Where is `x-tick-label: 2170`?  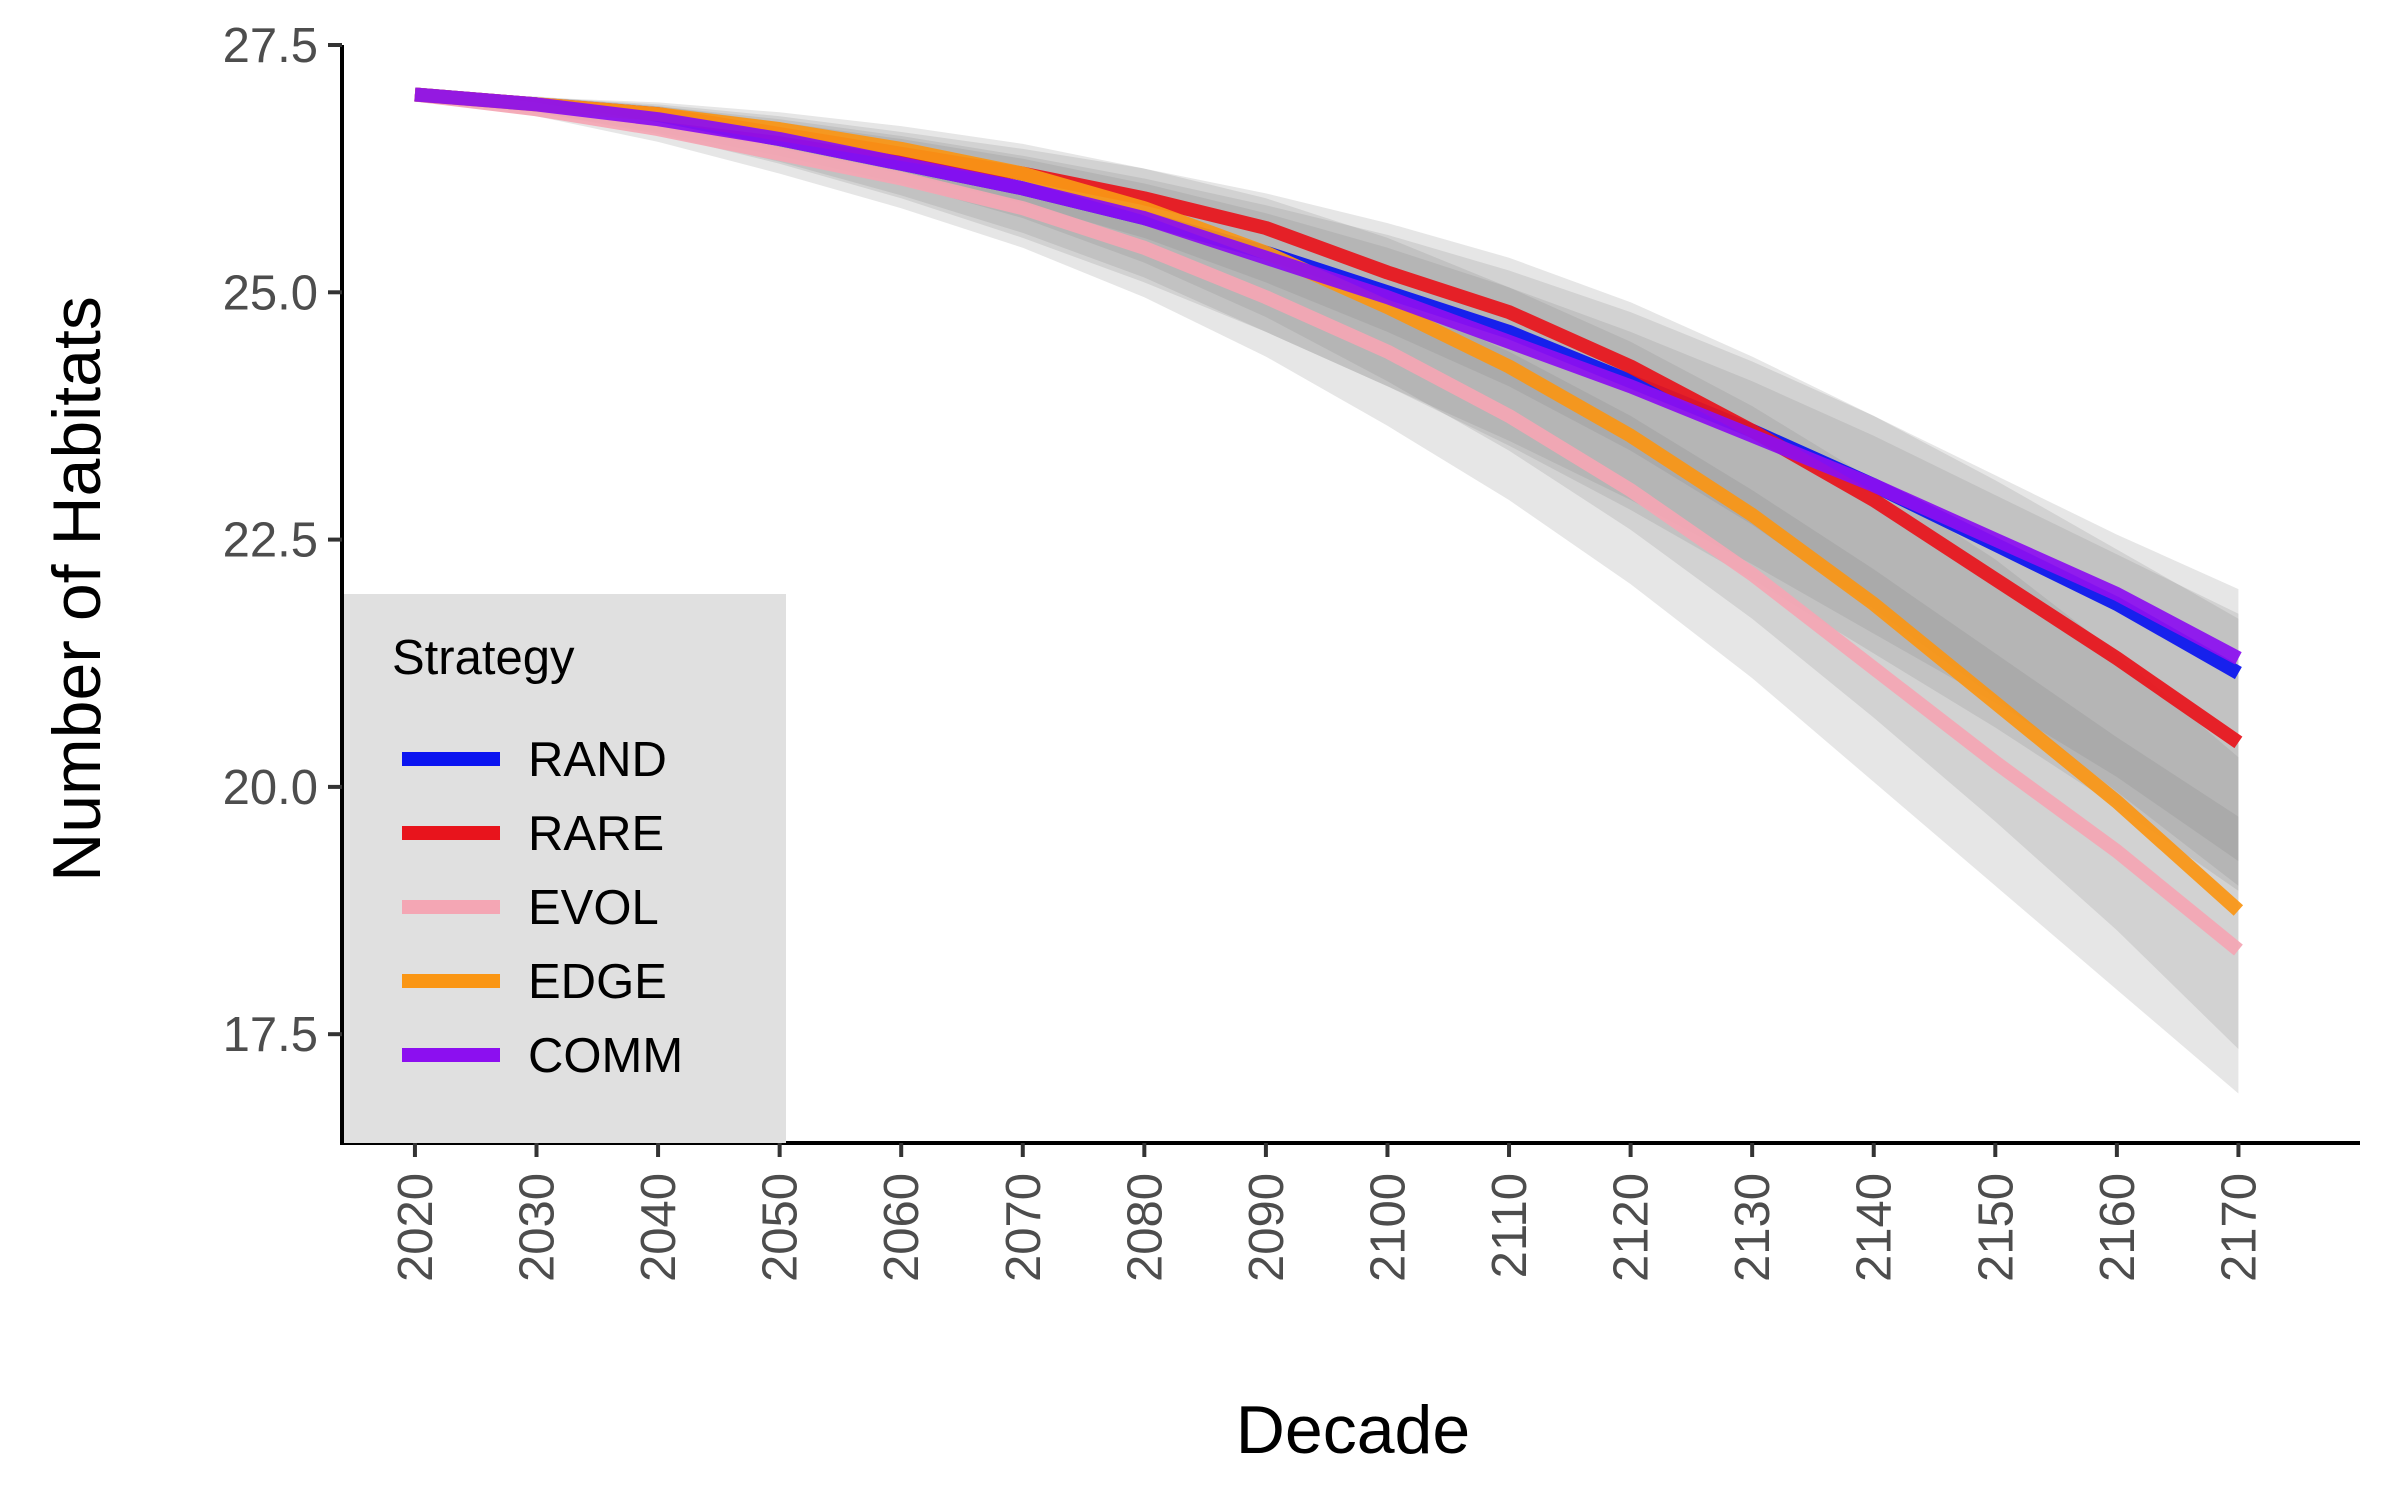
x-tick-label: 2170 is located at coordinates (2239, 1227).